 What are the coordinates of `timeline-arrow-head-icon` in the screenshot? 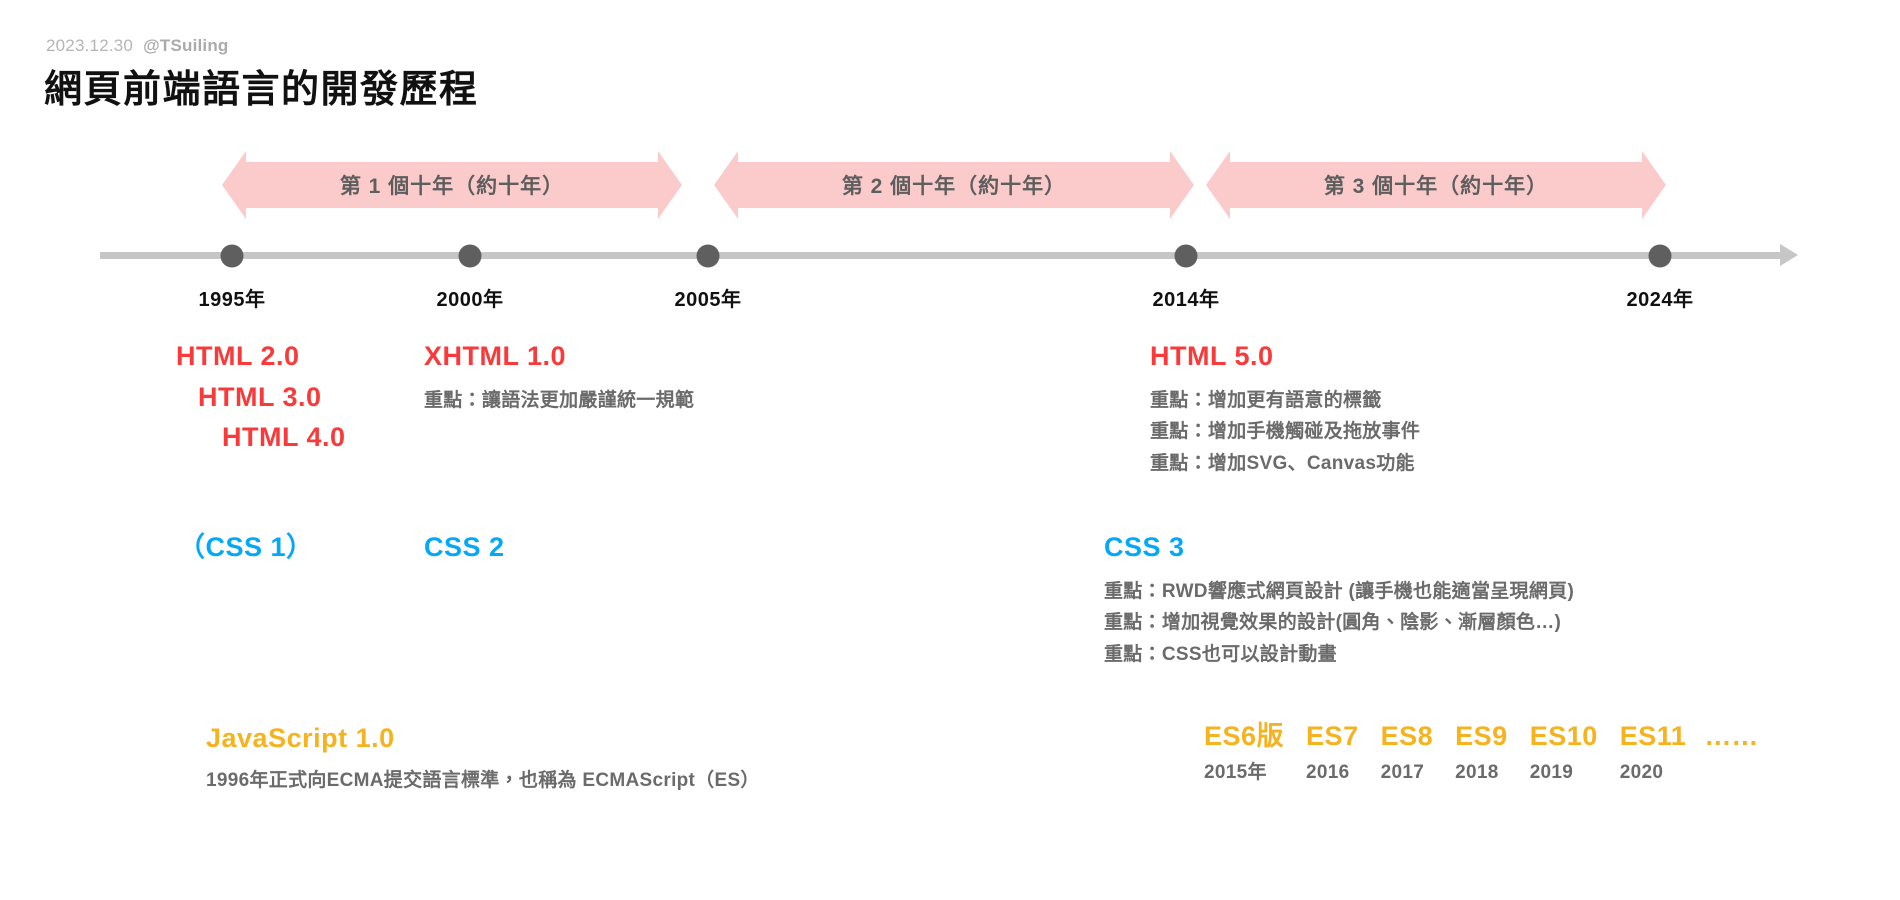 It's located at (1789, 255).